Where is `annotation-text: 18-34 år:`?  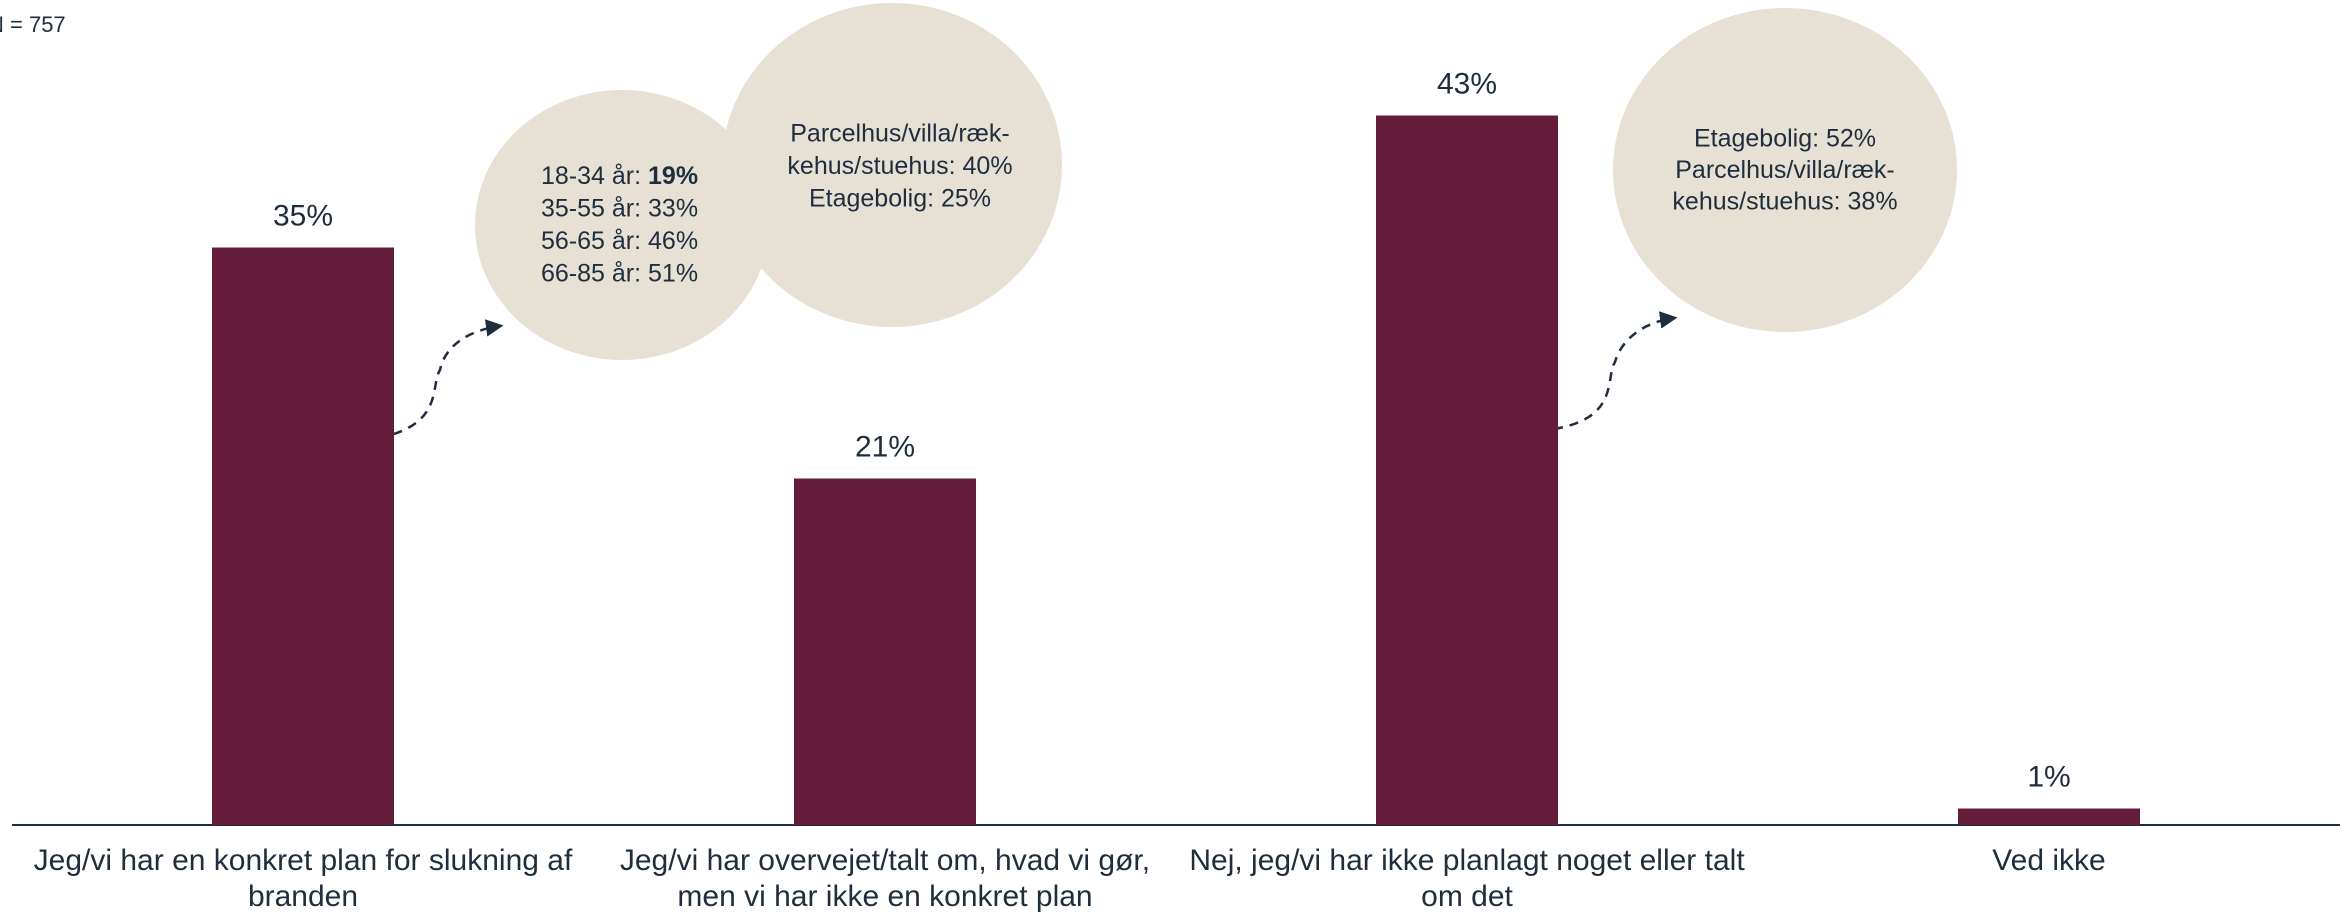 annotation-text: 18-34 år: is located at coordinates (594, 176).